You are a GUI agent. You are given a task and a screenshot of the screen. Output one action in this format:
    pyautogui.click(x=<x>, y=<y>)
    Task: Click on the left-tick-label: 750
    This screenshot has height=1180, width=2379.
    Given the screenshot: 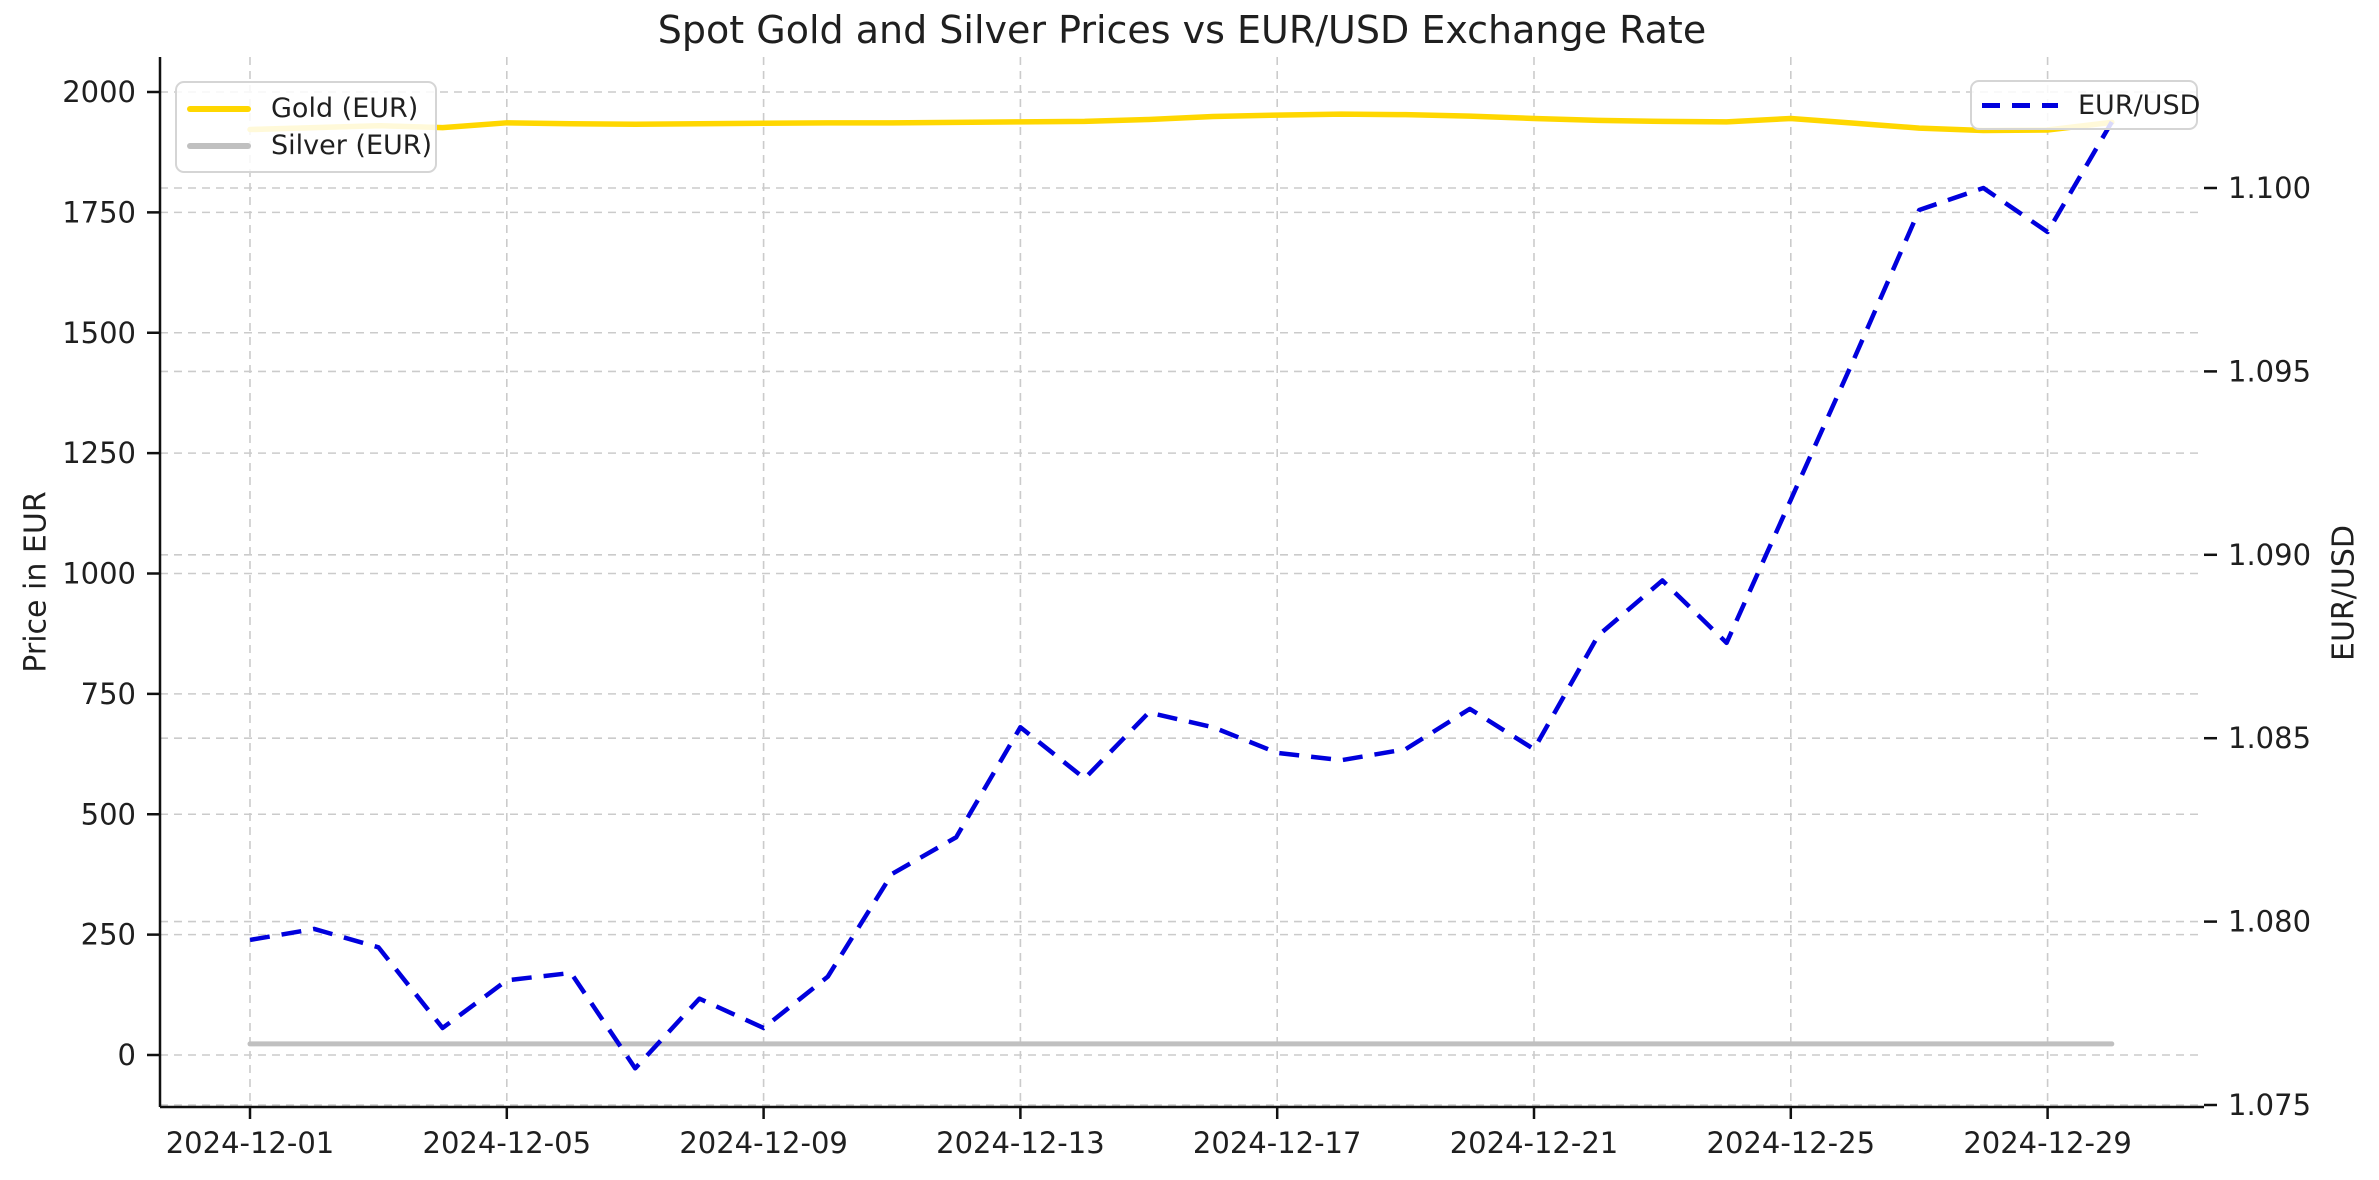 What is the action you would take?
    pyautogui.click(x=108, y=694)
    